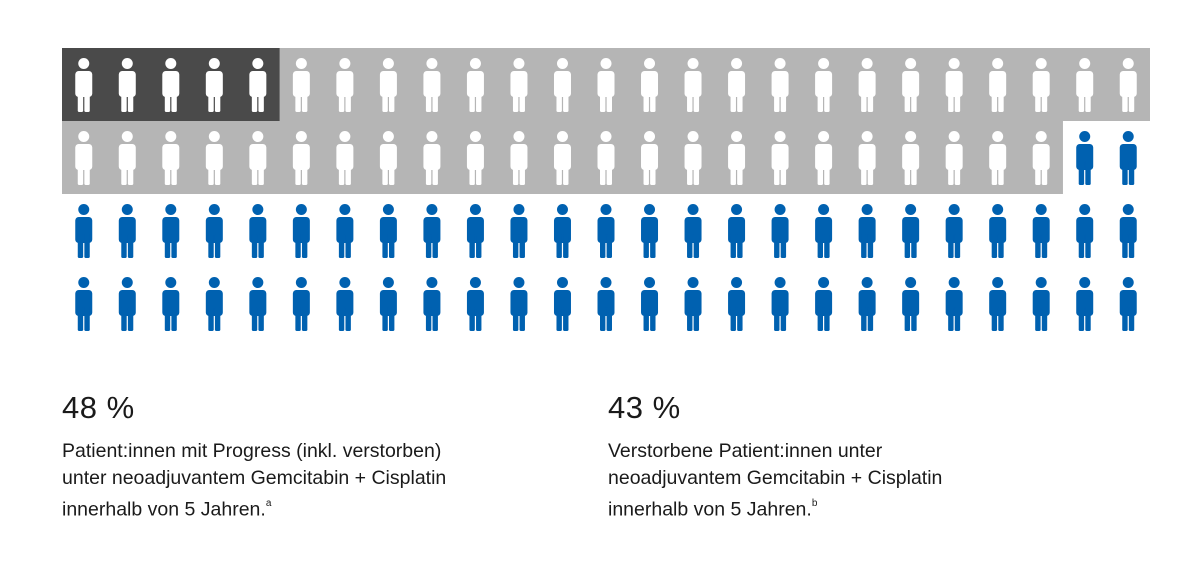  What do you see at coordinates (164, 509) in the screenshot?
I see `stat-progress-line: innerhalb von 5 Jahren.` at bounding box center [164, 509].